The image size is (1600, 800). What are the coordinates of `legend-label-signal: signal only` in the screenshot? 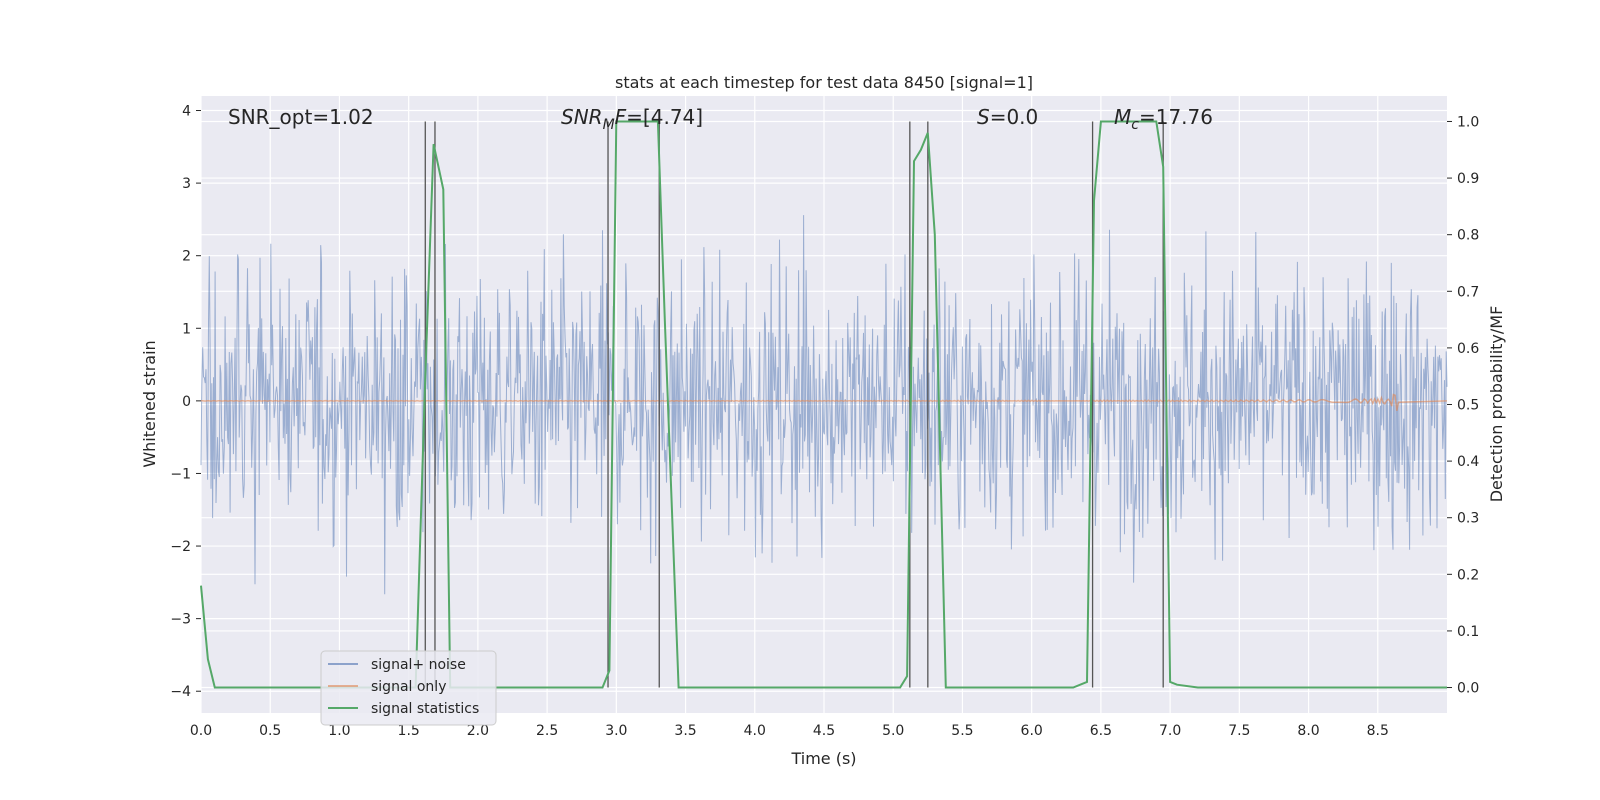 It's located at (408, 687).